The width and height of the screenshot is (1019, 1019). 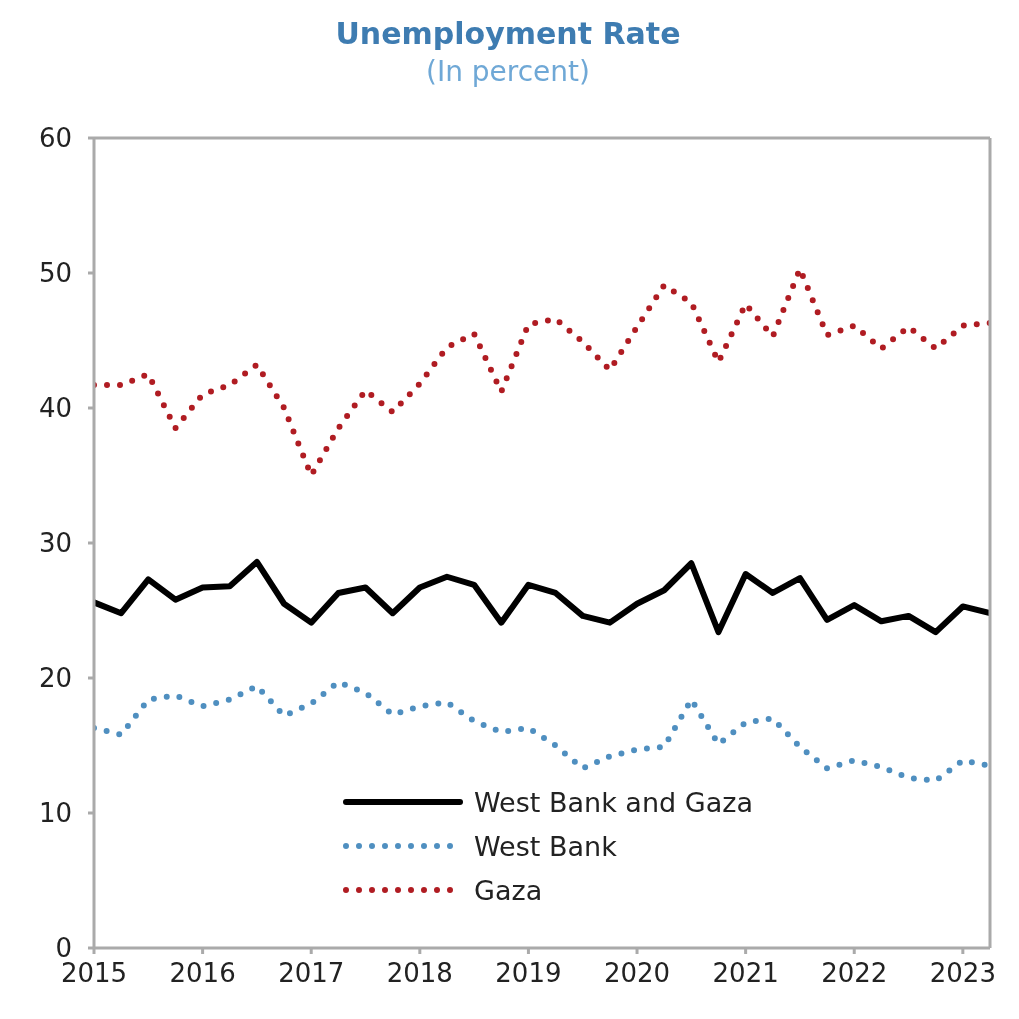 I want to click on legend-label: West Bank, so click(x=545, y=846).